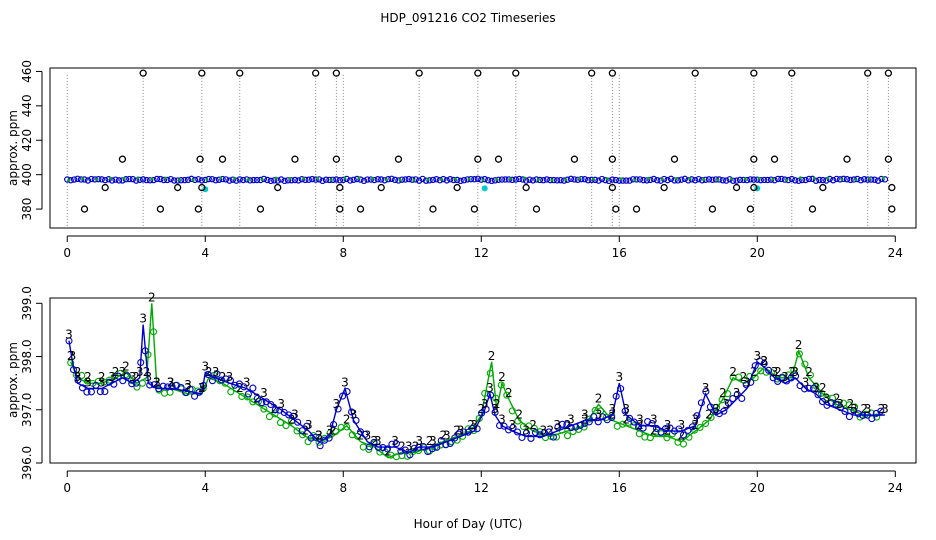 This screenshot has width=936, height=540. What do you see at coordinates (27, 209) in the screenshot?
I see `top-y-tick-label: 380` at bounding box center [27, 209].